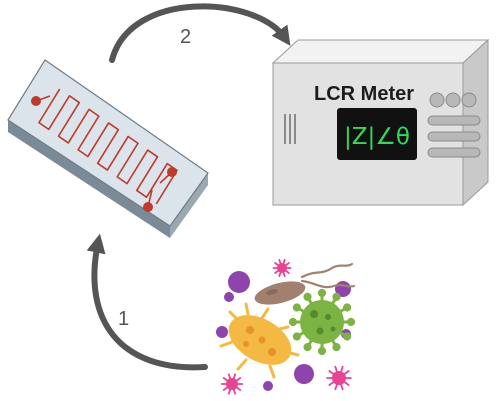  What do you see at coordinates (377, 137) in the screenshot?
I see `device-readout: |Z|∠θ` at bounding box center [377, 137].